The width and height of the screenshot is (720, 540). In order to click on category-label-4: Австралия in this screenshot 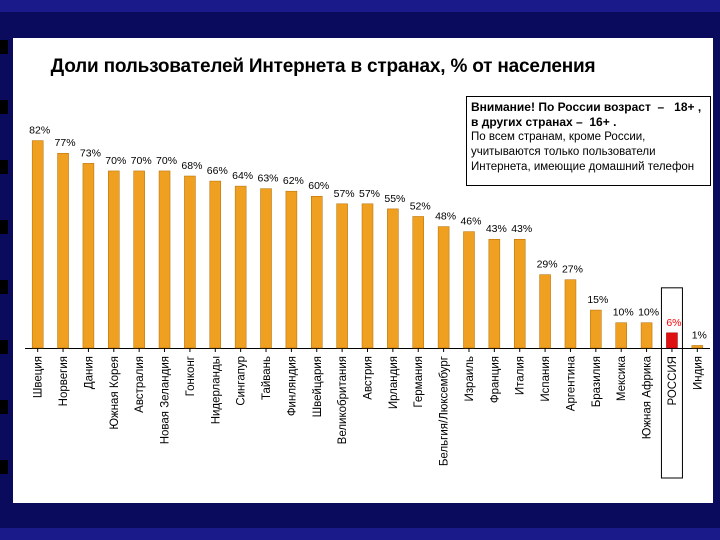, I will do `click(140, 384)`.